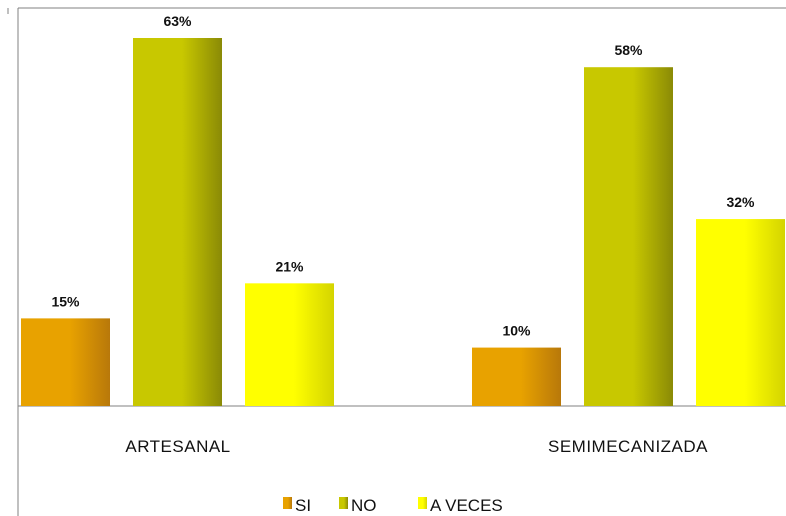 This screenshot has width=786, height=516. What do you see at coordinates (343, 503) in the screenshot?
I see `legend-swatch-no` at bounding box center [343, 503].